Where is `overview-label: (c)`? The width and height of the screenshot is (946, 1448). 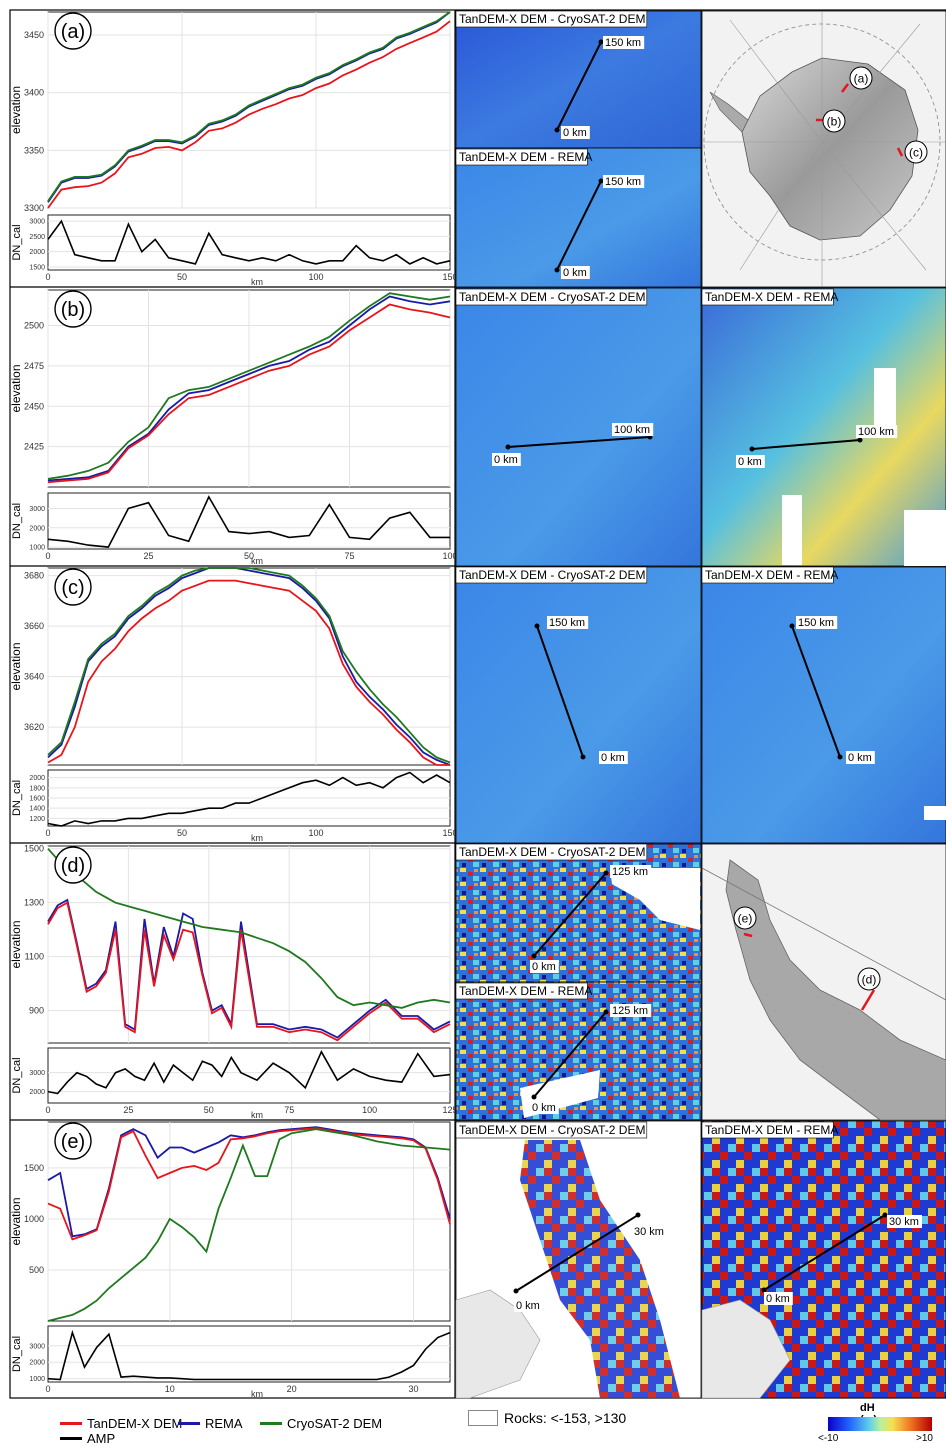
overview-label: (c) is located at coordinates (916, 153).